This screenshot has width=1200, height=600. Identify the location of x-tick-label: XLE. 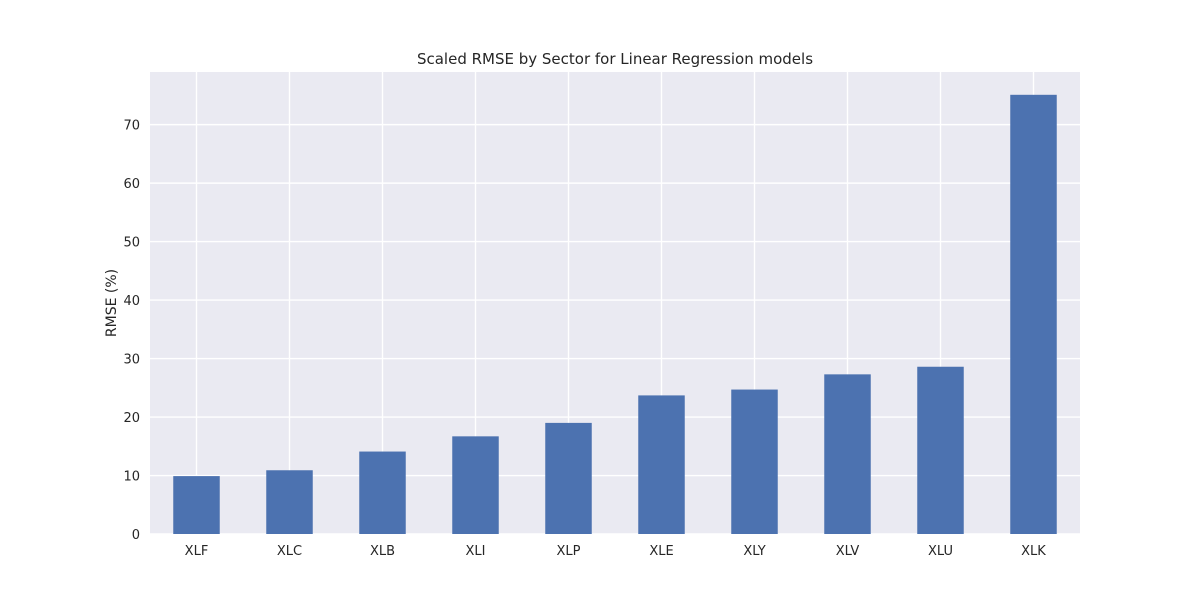
(661, 551).